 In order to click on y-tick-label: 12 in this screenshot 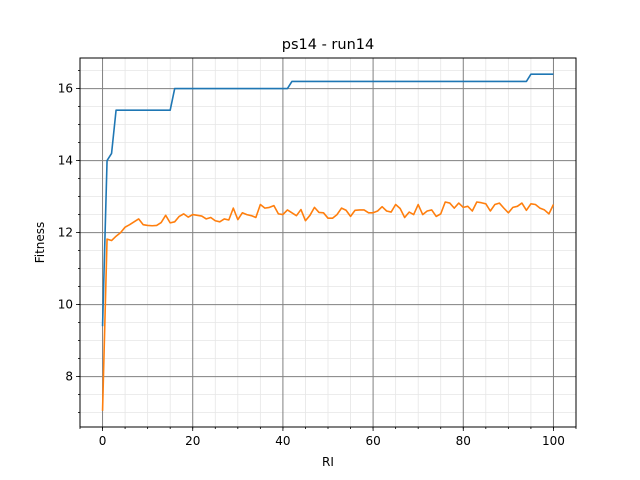, I will do `click(65, 233)`.